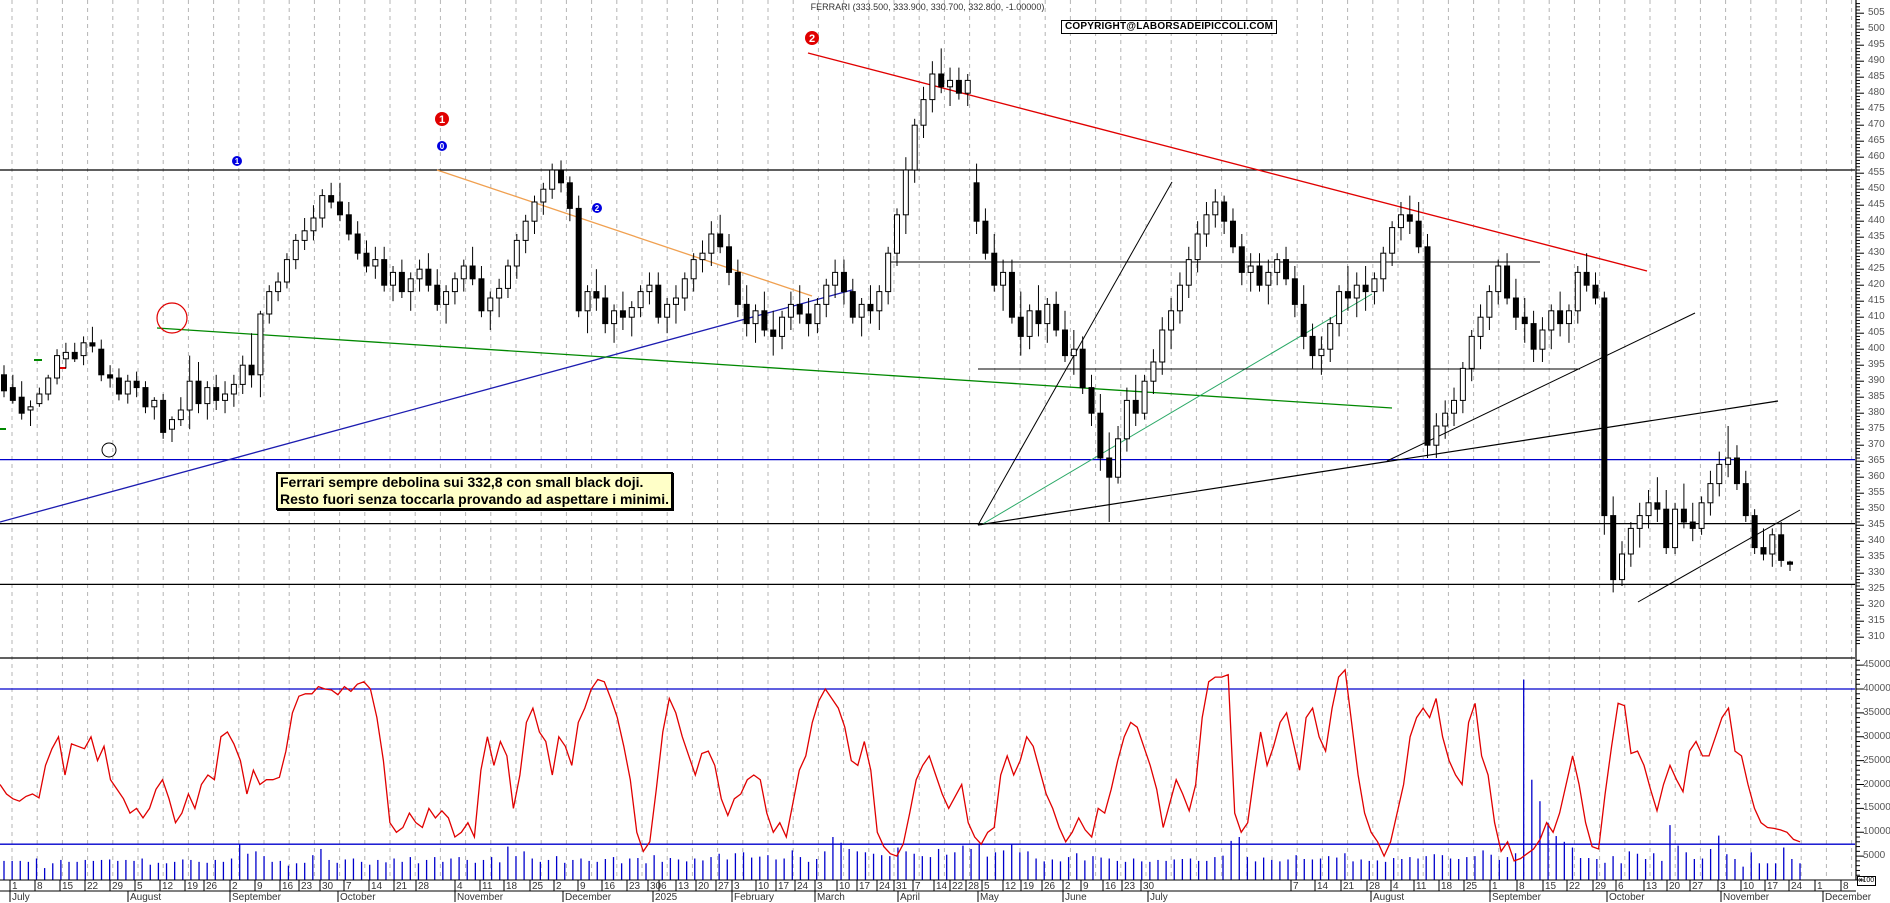 This screenshot has width=1890, height=903. What do you see at coordinates (1227, 162) in the screenshot?
I see `red-resistance-line` at bounding box center [1227, 162].